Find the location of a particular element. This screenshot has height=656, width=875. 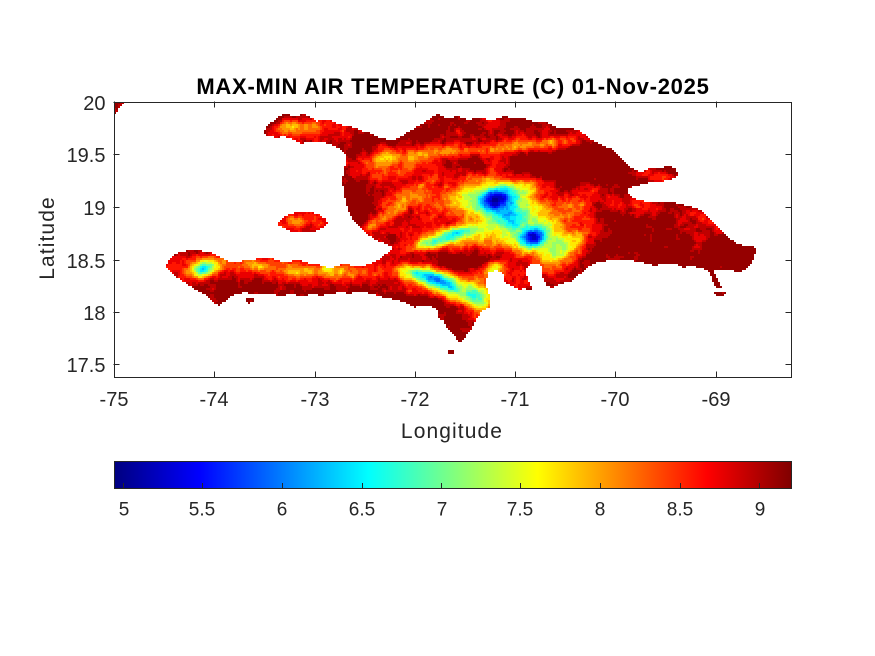

svg-text: 9 is located at coordinates (760, 510).